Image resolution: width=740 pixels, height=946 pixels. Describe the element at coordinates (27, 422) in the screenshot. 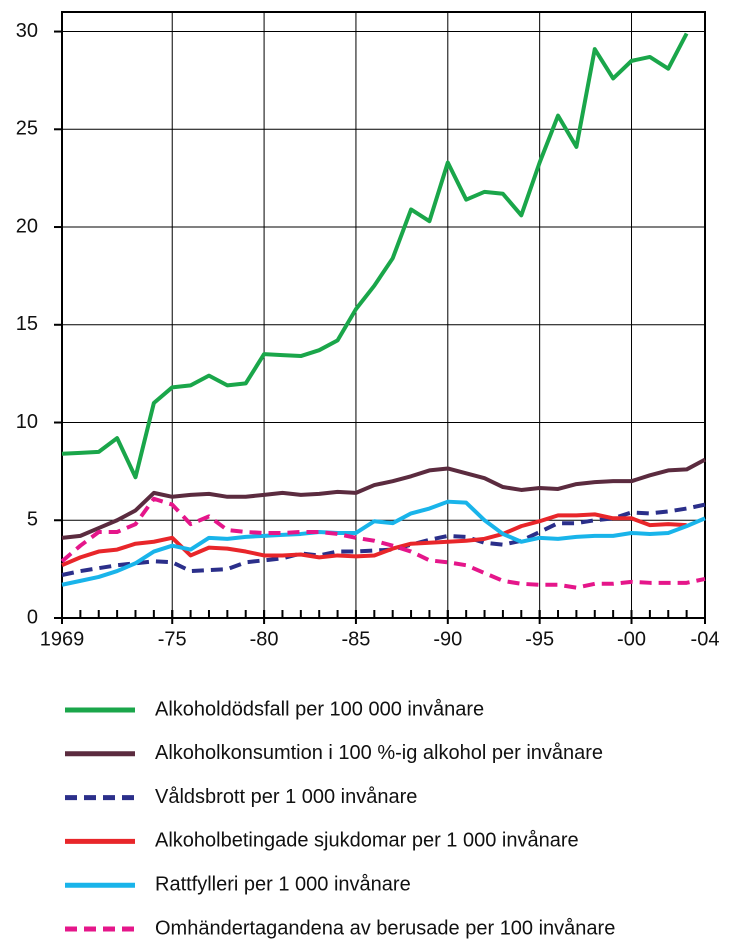

I see `y-tick-label: 10` at that location.